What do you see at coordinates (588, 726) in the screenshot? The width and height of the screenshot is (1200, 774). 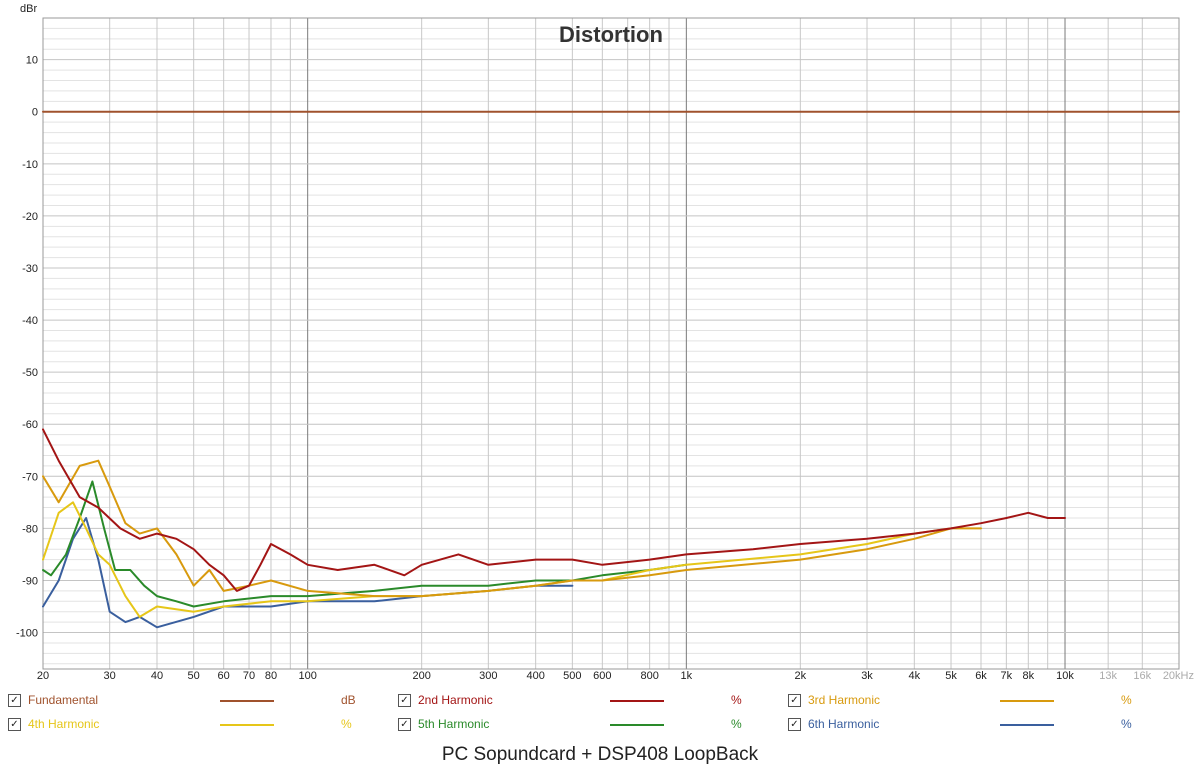 I see `legend-item-5th-harmonic: ✓ 5th Harmonic%` at bounding box center [588, 726].